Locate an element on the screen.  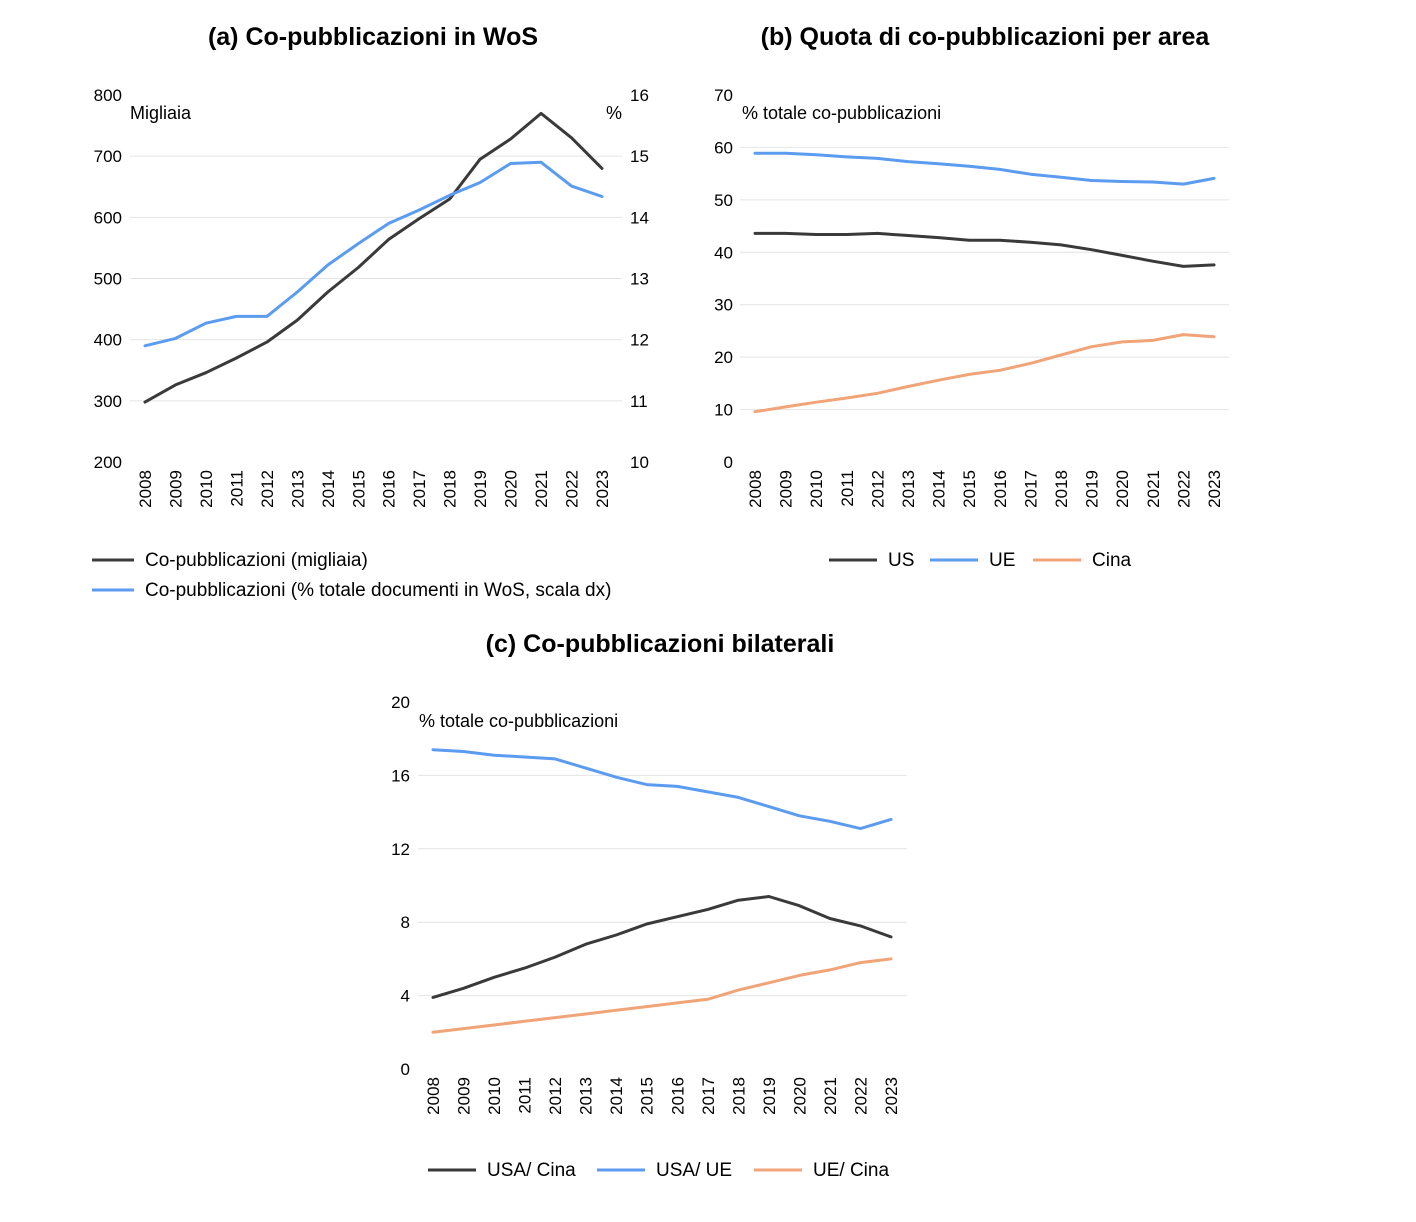
chart-a-right-axis: 10 11 12 13 14 15 16 is located at coordinates (639, 279).